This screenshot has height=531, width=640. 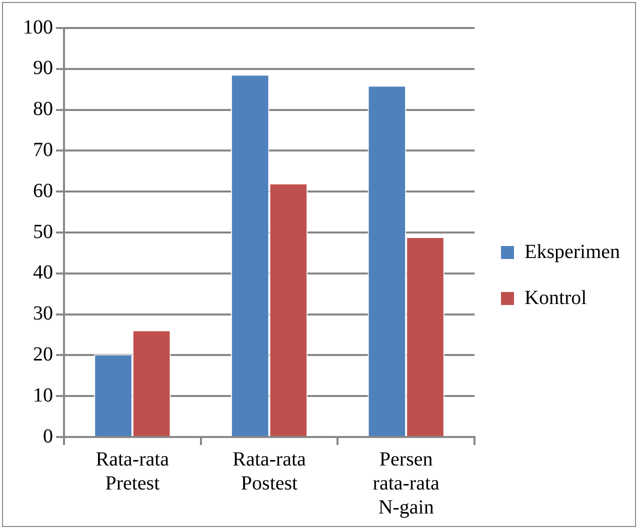 I want to click on y-tick-label: 50, so click(x=43, y=231).